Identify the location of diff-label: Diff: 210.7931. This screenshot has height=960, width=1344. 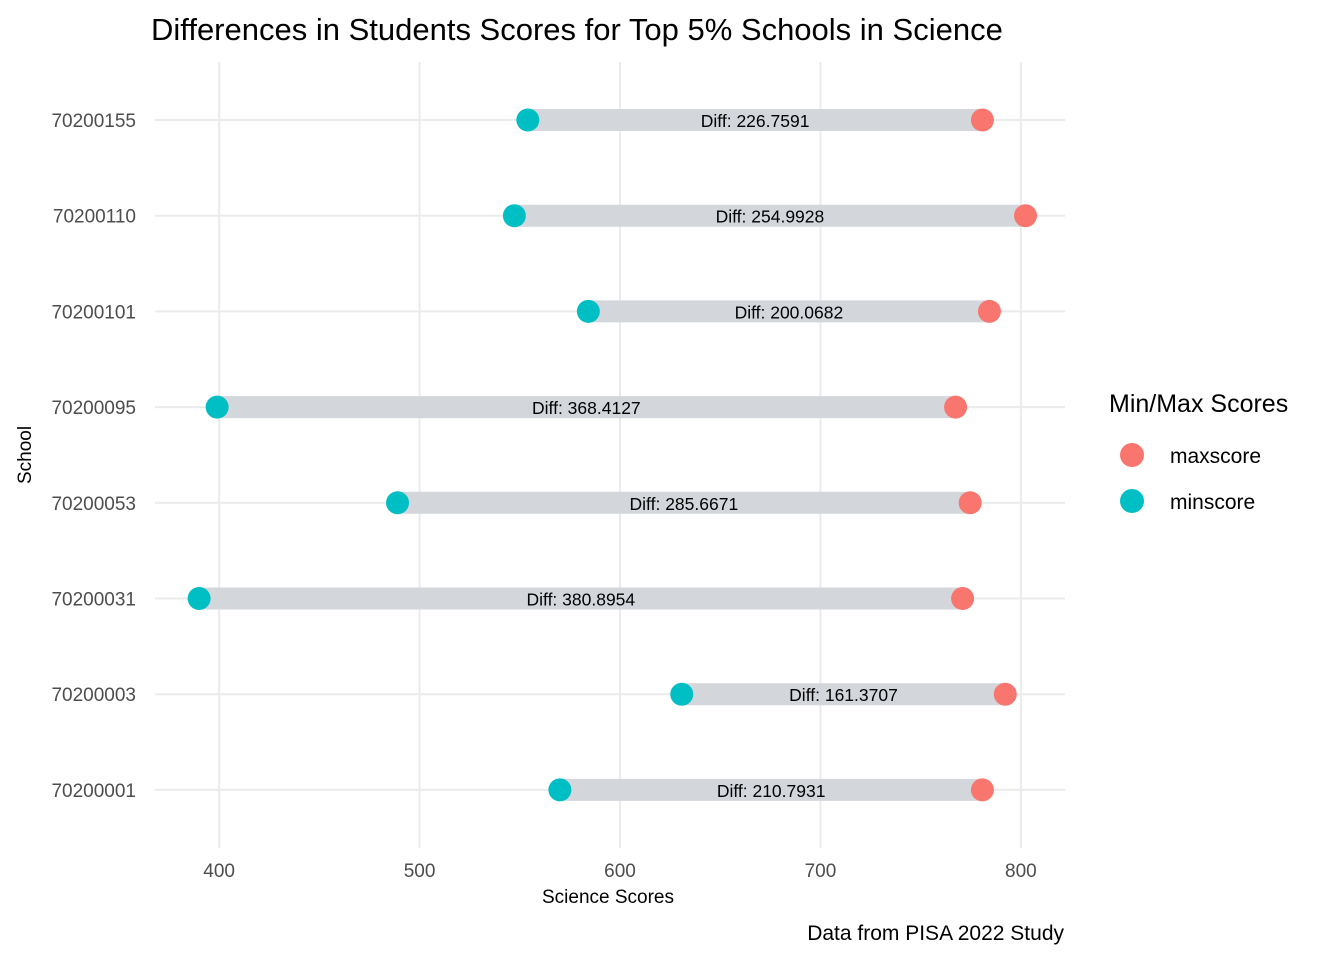
(771, 791).